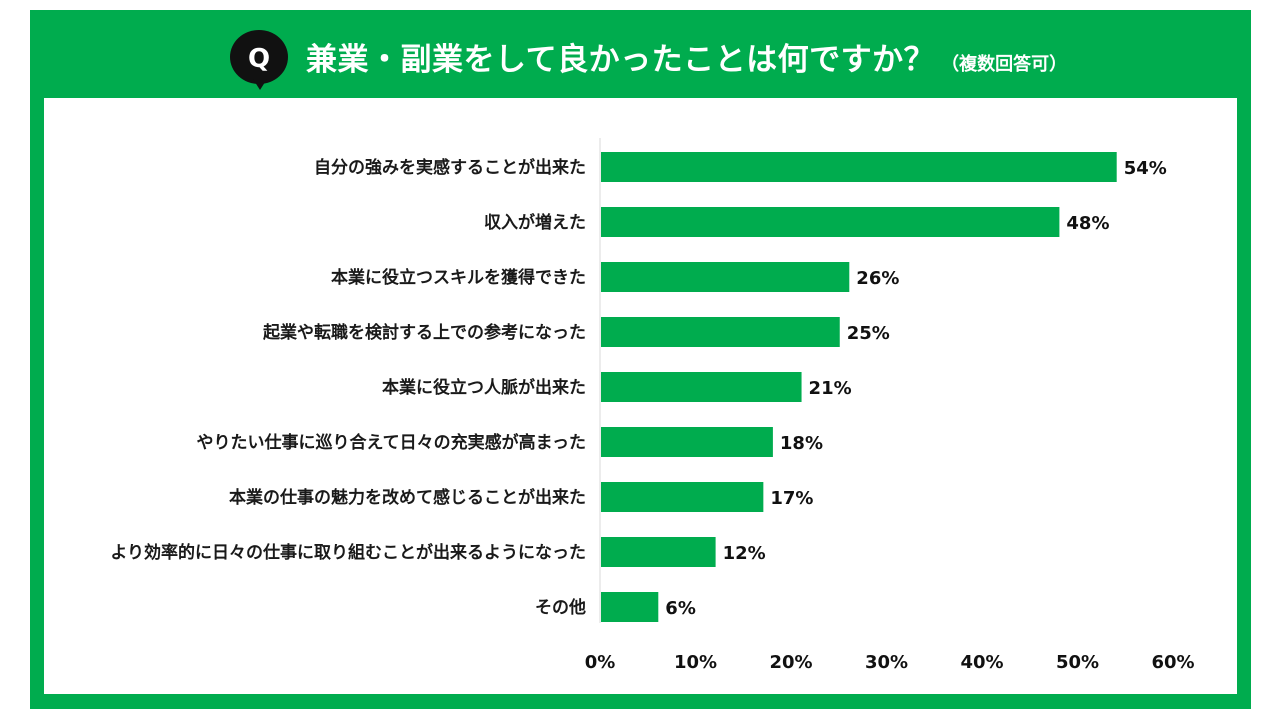 Image resolution: width=1280 pixels, height=720 pixels. Describe the element at coordinates (1004, 64) in the screenshot. I see `title-subtitle: （複数回答可）` at that location.